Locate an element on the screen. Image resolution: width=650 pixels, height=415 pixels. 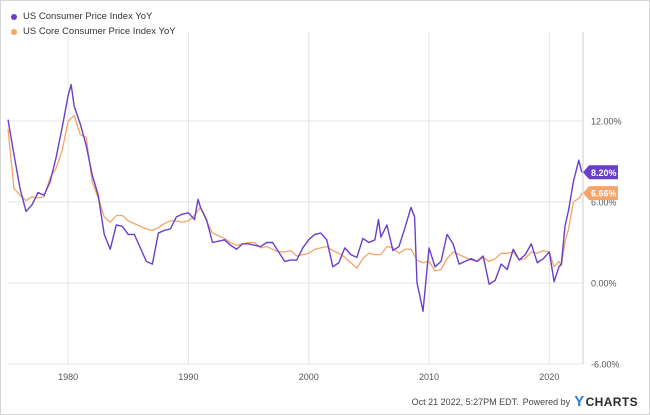
ycharts-logo-text: CHARTS is located at coordinates (611, 401).